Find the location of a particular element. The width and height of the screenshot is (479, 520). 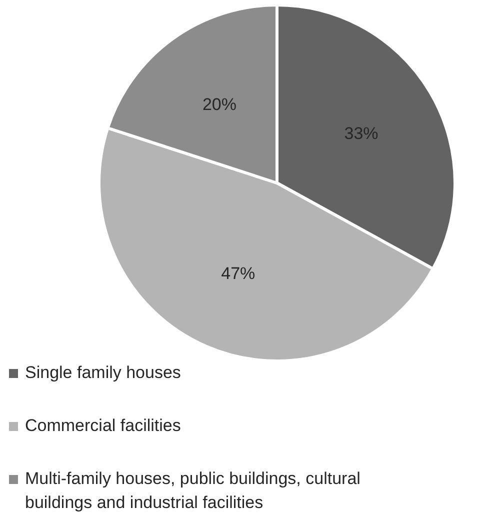

data-label: 47% is located at coordinates (238, 273).